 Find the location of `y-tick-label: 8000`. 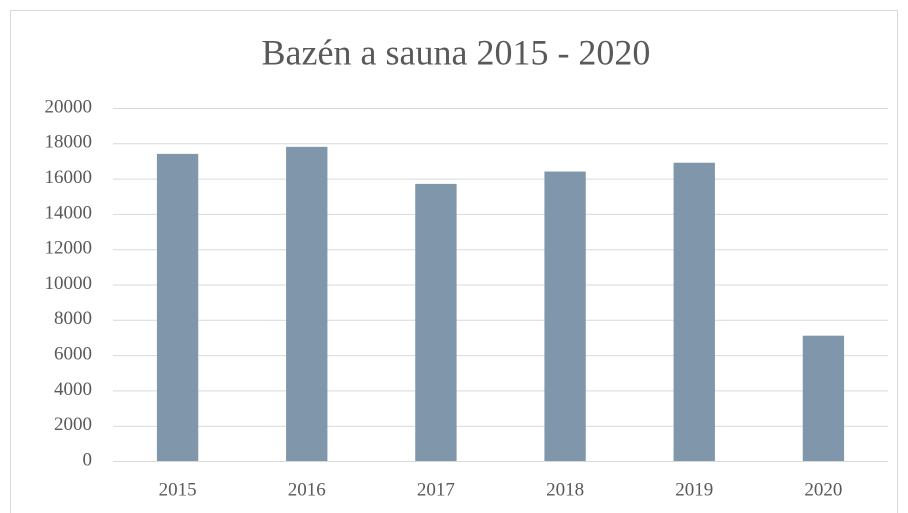

y-tick-label: 8000 is located at coordinates (73, 318).